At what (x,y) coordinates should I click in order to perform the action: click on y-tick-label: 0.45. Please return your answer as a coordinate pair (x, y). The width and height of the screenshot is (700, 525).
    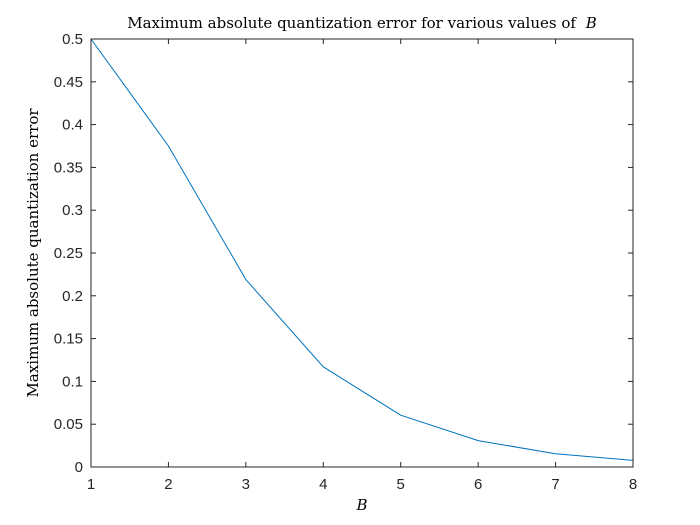
    Looking at the image, I should click on (68, 82).